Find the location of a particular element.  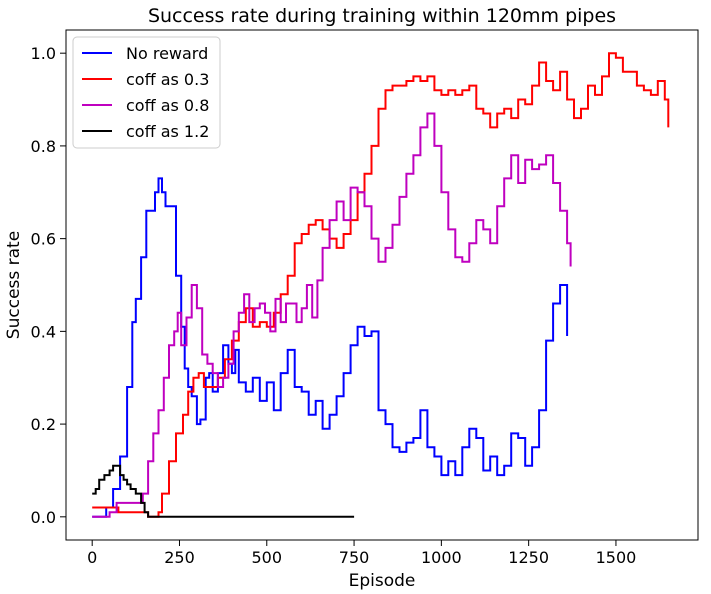

legend-label-4: coff as 1.2 is located at coordinates (167, 131).